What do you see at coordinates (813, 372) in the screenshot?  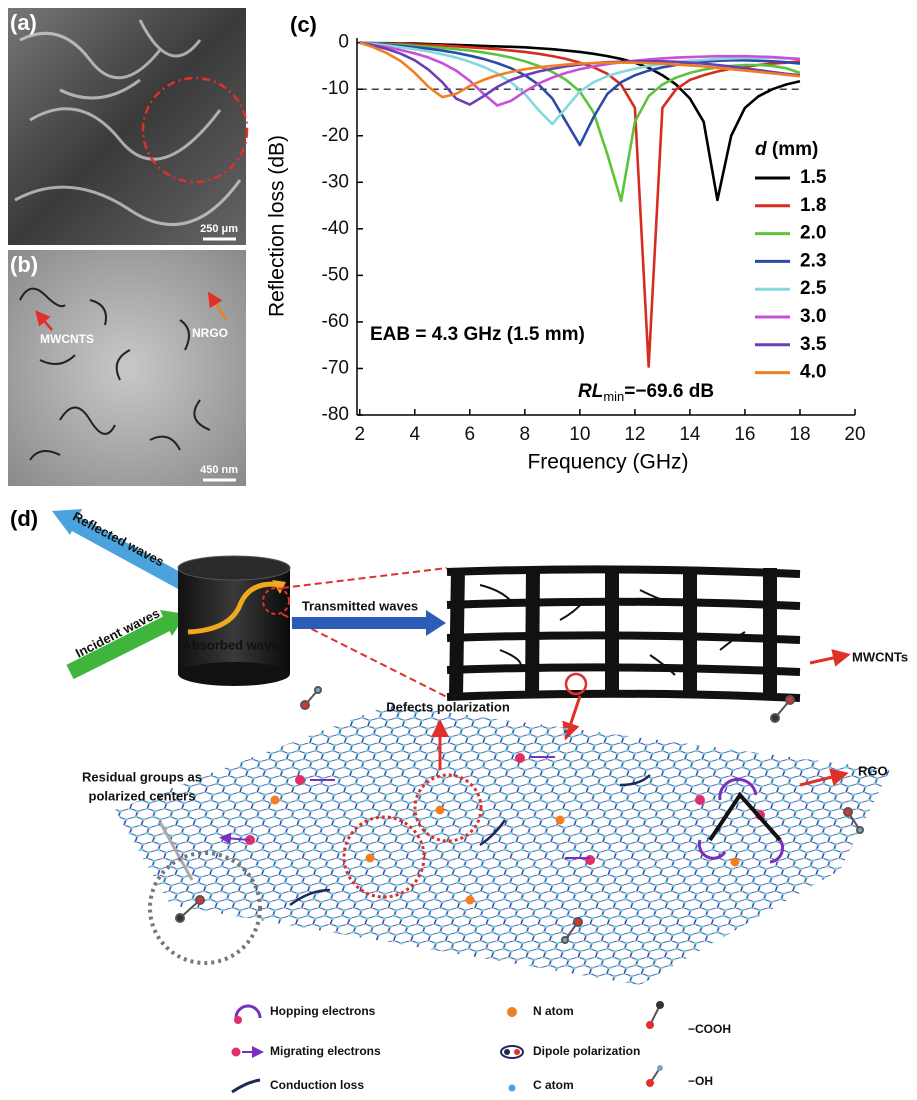 I see `legend-label: 4.0` at bounding box center [813, 372].